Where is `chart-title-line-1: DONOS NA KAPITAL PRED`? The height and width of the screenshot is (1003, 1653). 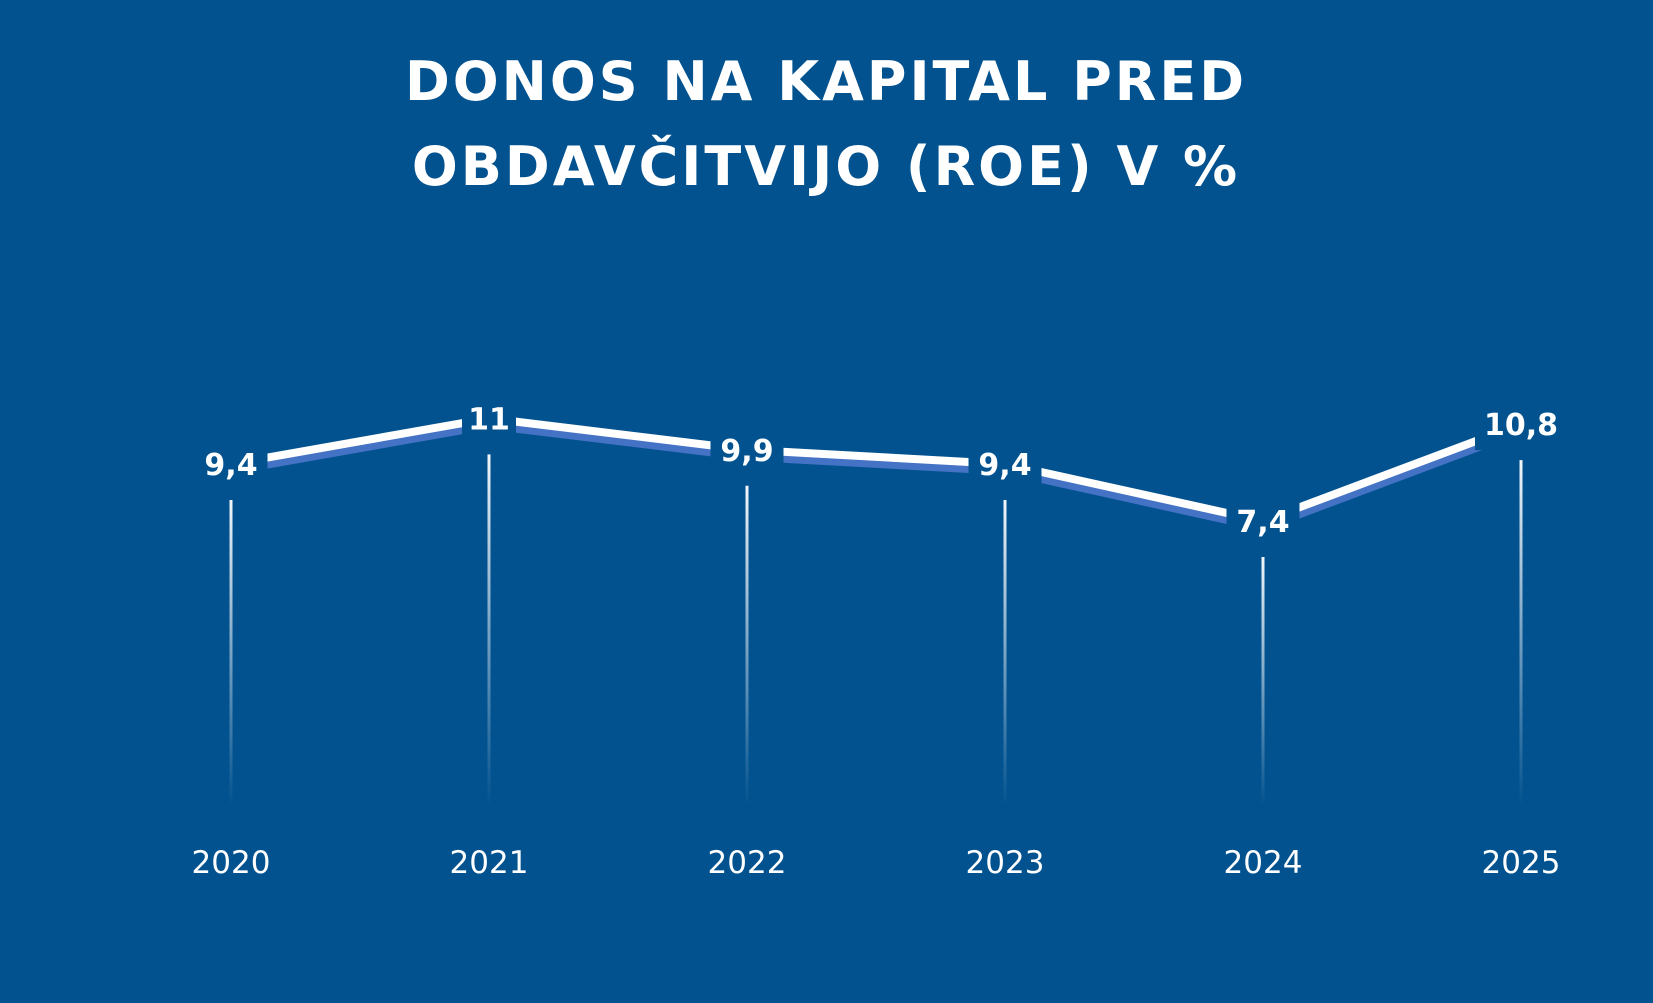 chart-title-line-1: DONOS NA KAPITAL PRED is located at coordinates (826, 81).